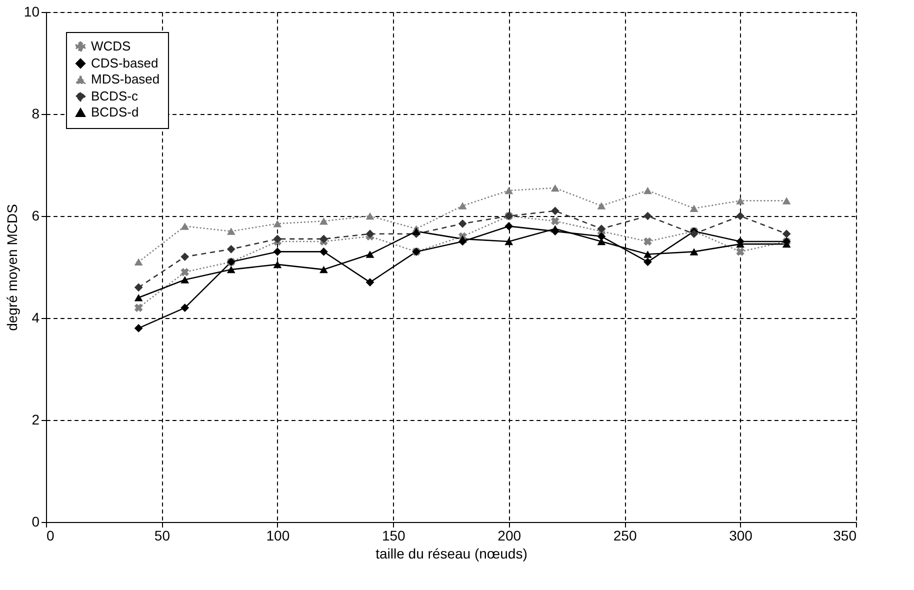 The width and height of the screenshot is (914, 590). What do you see at coordinates (36, 318) in the screenshot?
I see `y-tick-label: 4` at bounding box center [36, 318].